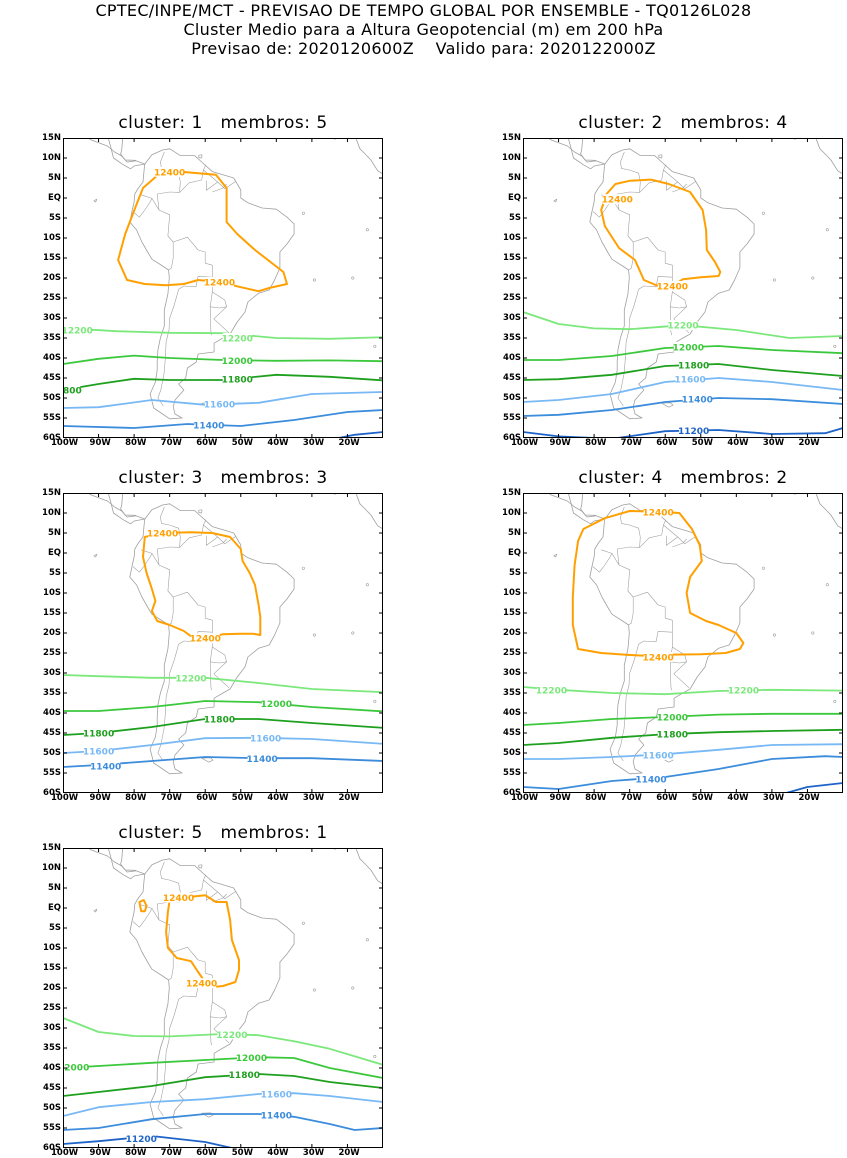  I want to click on contour-label-11800: 800, so click(72, 392).